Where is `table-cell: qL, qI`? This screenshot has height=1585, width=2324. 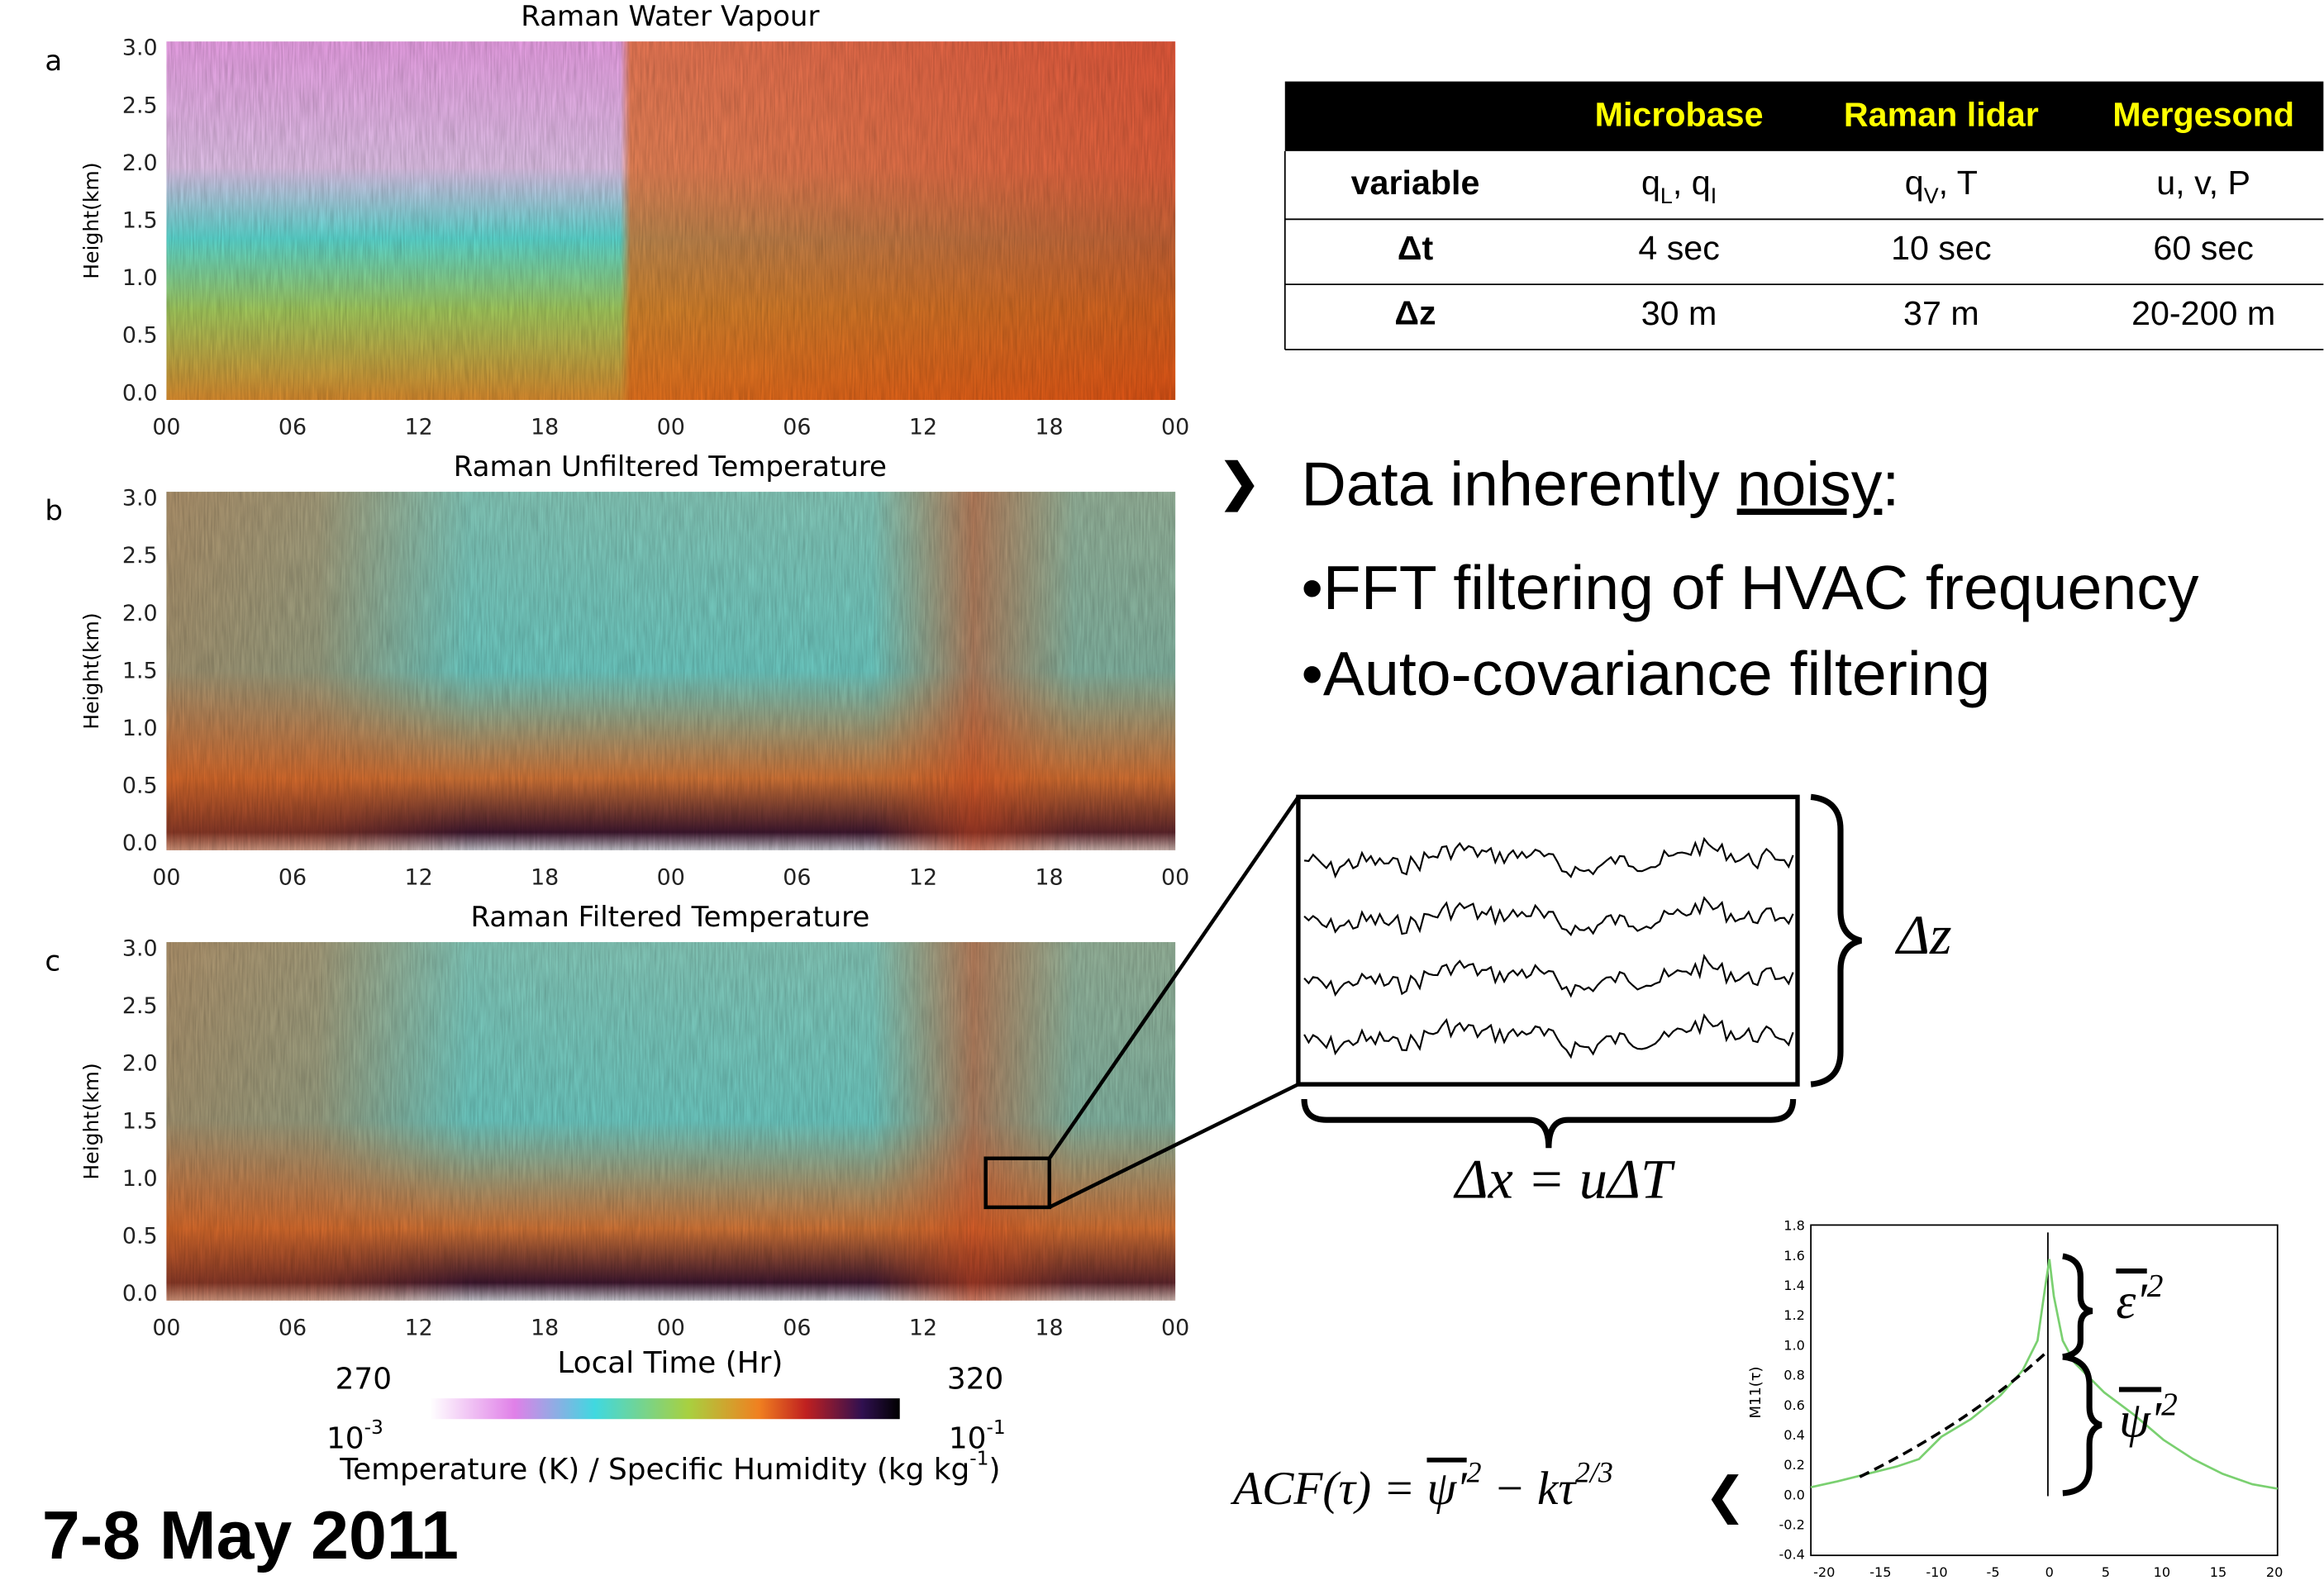 table-cell: qL, qI is located at coordinates (1679, 186).